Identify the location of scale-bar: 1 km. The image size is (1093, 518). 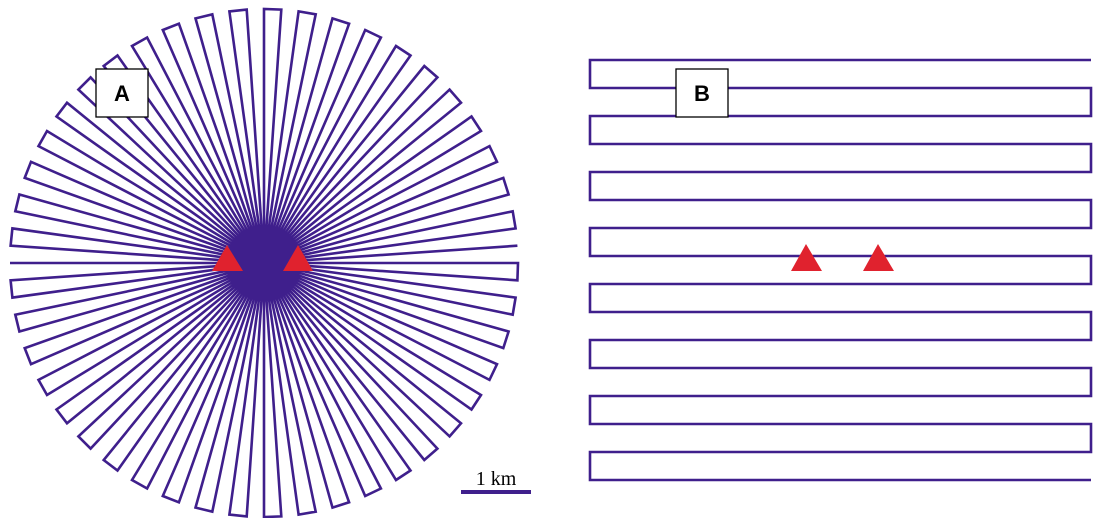
(496, 481).